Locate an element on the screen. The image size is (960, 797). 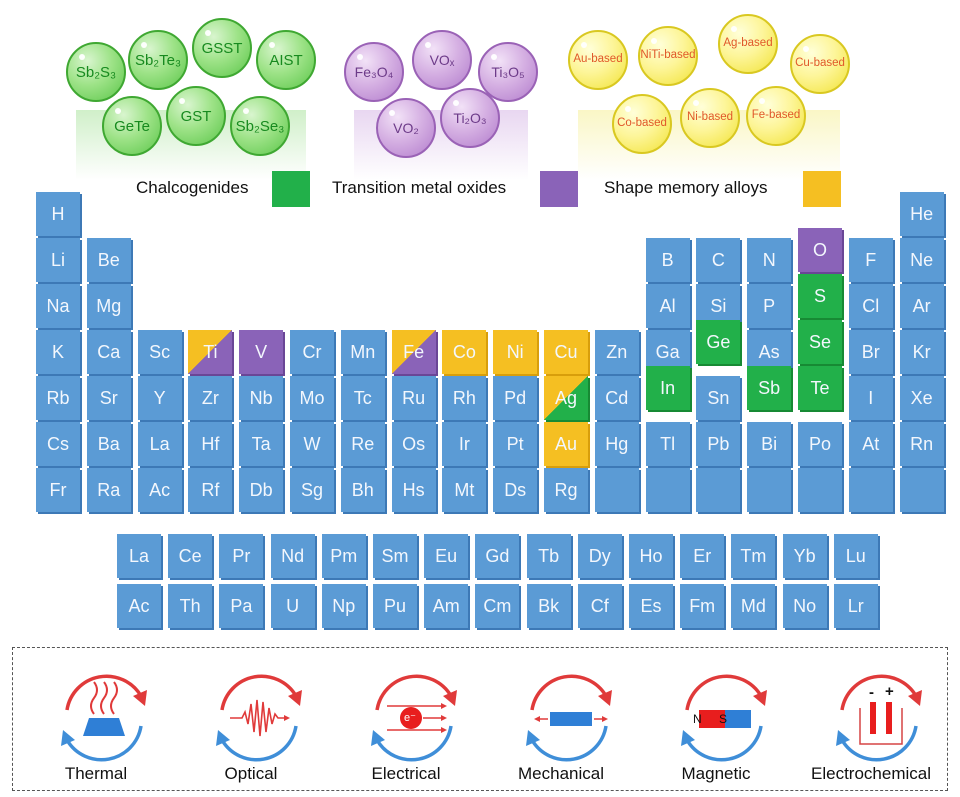
bubble-label: GeTe is located at coordinates (132, 126).